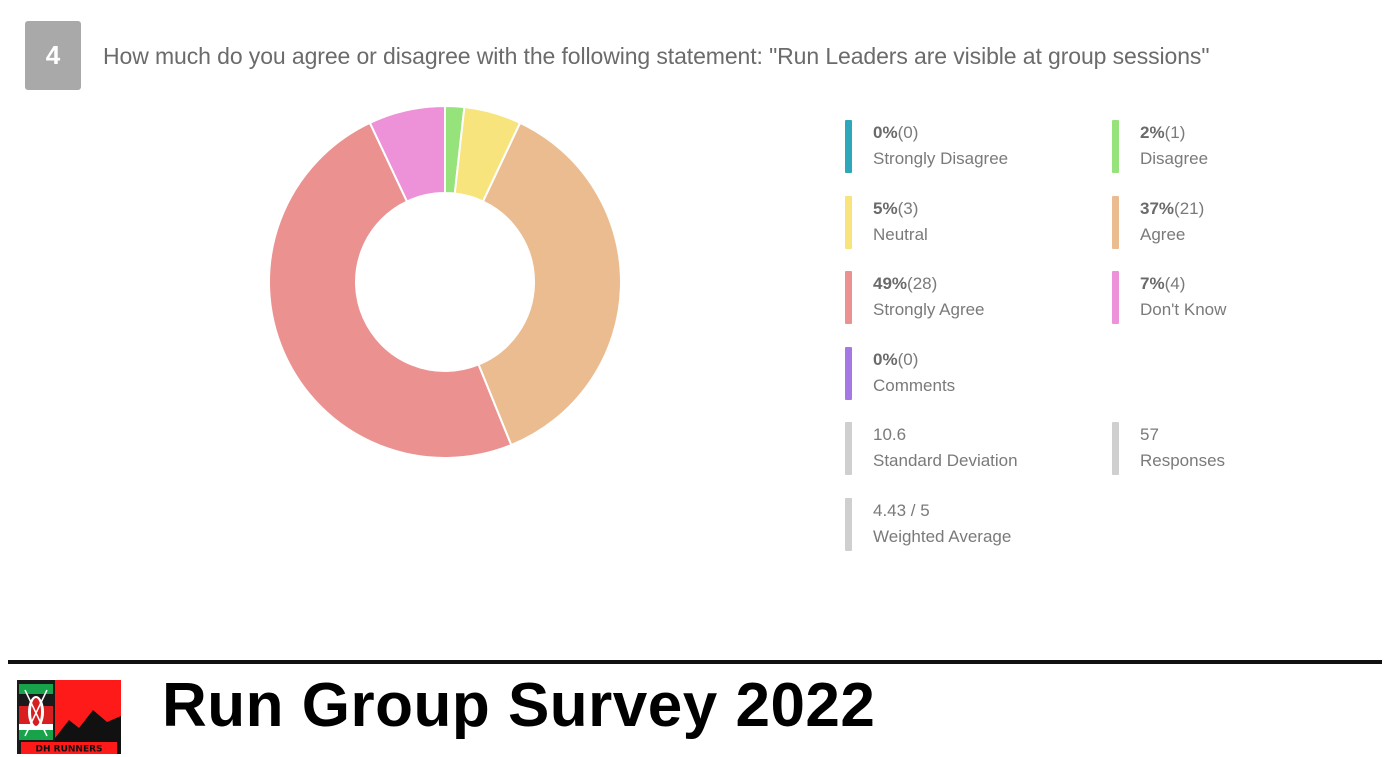  I want to click on stat-value: 57, so click(1149, 434).